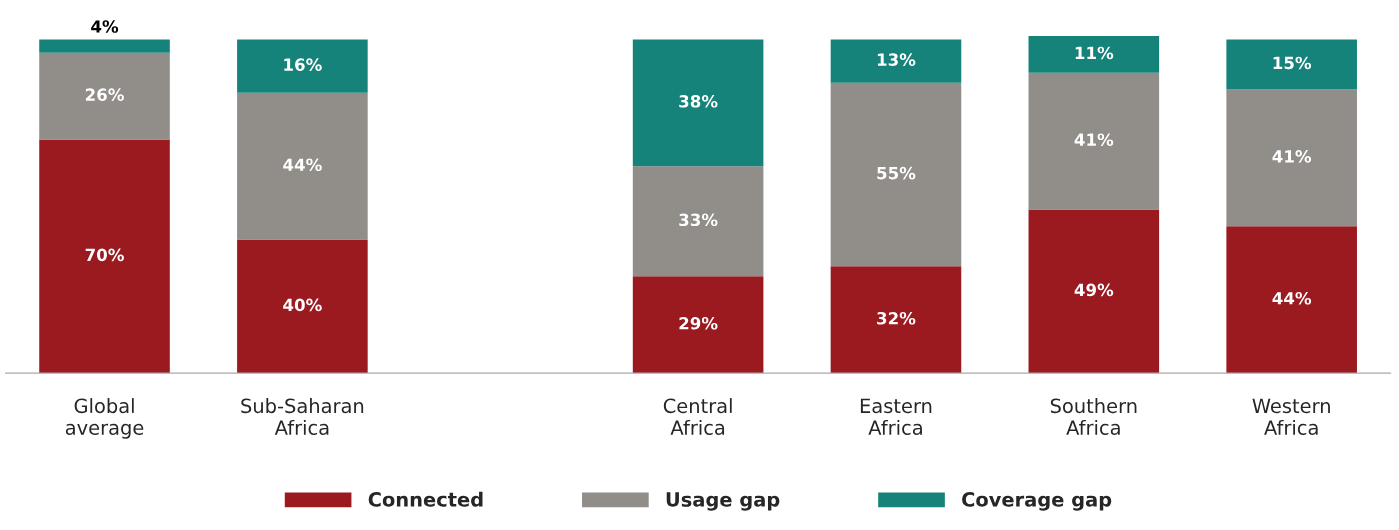 This screenshot has width=1399, height=530. I want to click on data-label: 55%, so click(896, 173).